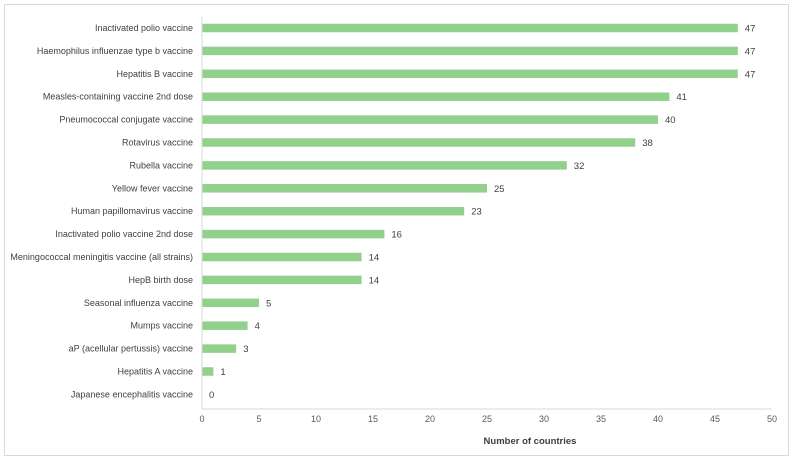 The width and height of the screenshot is (794, 461). Describe the element at coordinates (373, 419) in the screenshot. I see `x-tick-label: 15` at that location.